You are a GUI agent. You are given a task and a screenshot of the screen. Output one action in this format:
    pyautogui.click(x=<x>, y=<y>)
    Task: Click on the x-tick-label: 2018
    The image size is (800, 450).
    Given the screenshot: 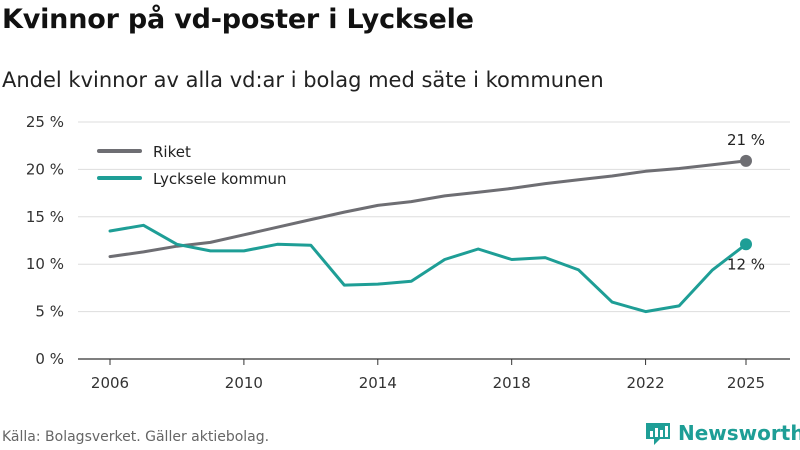 What is the action you would take?
    pyautogui.click(x=512, y=383)
    